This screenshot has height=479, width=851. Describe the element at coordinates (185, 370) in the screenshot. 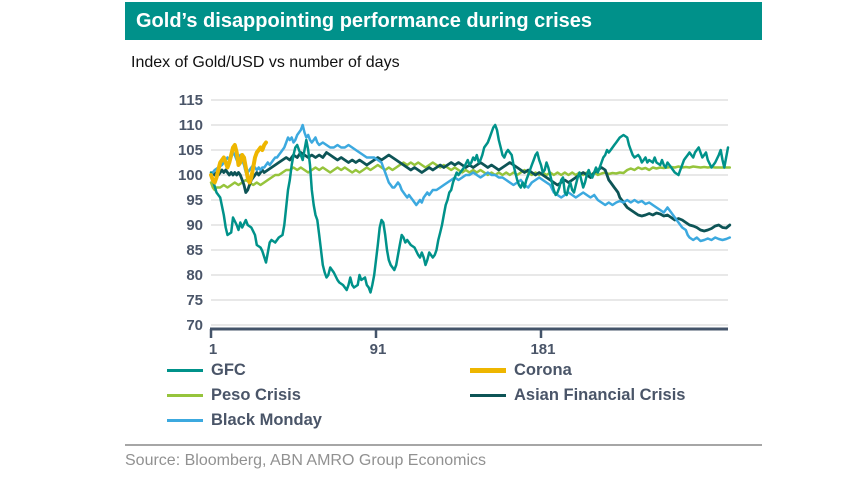

I see `gfc-line-swatch` at that location.